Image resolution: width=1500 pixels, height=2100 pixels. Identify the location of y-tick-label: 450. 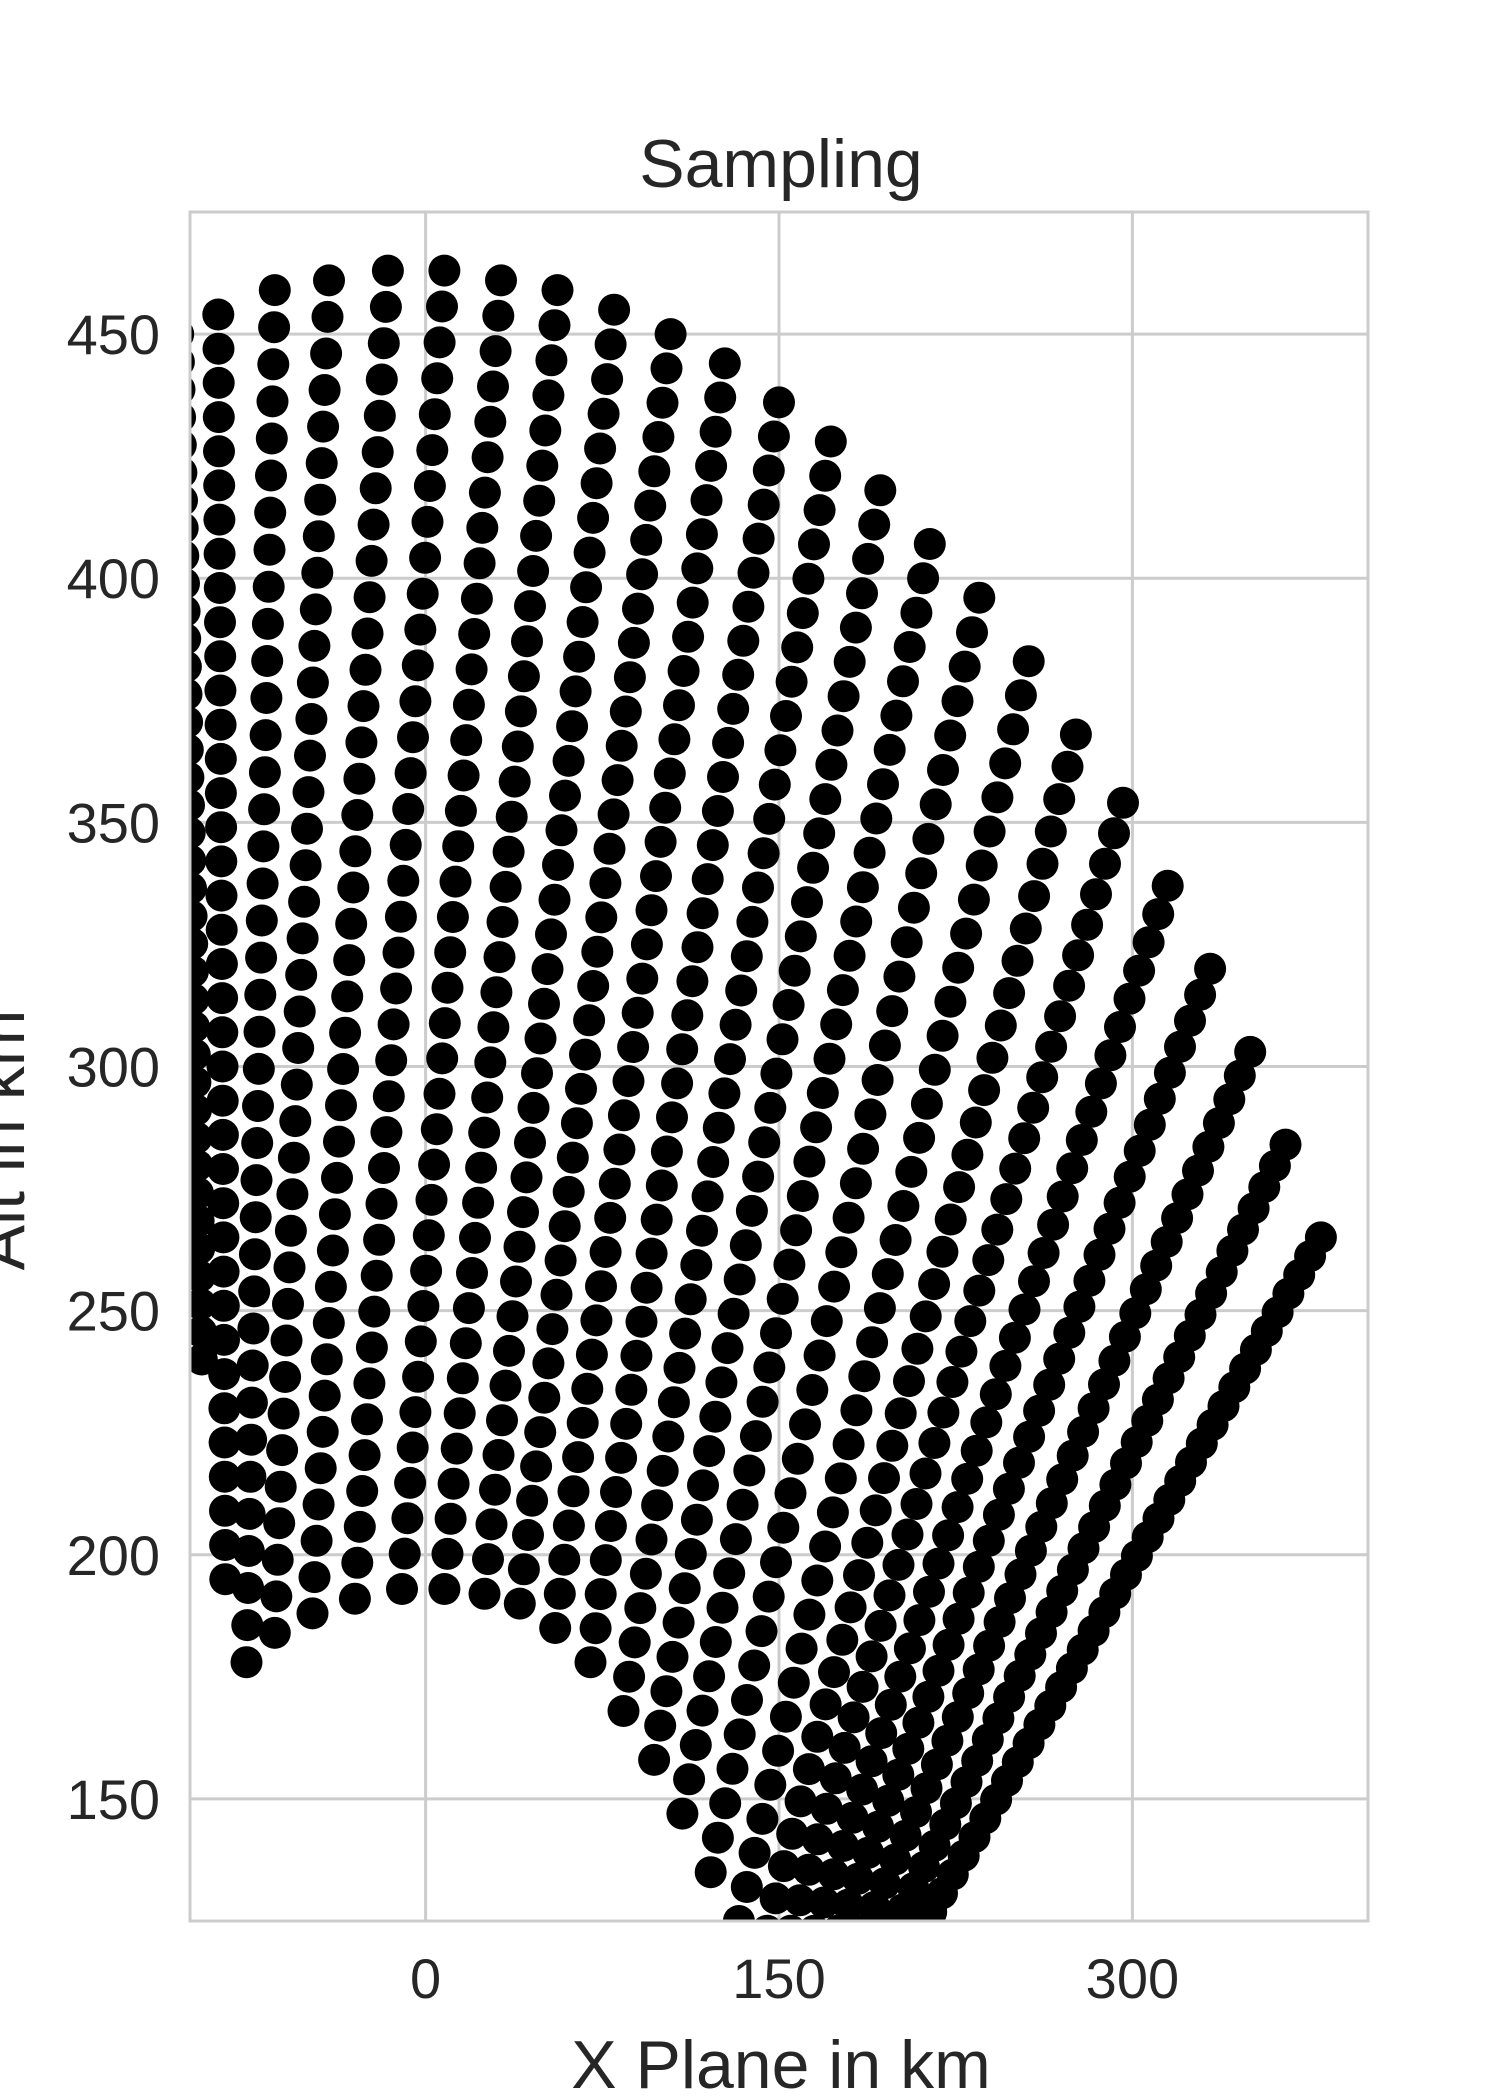
(113, 334).